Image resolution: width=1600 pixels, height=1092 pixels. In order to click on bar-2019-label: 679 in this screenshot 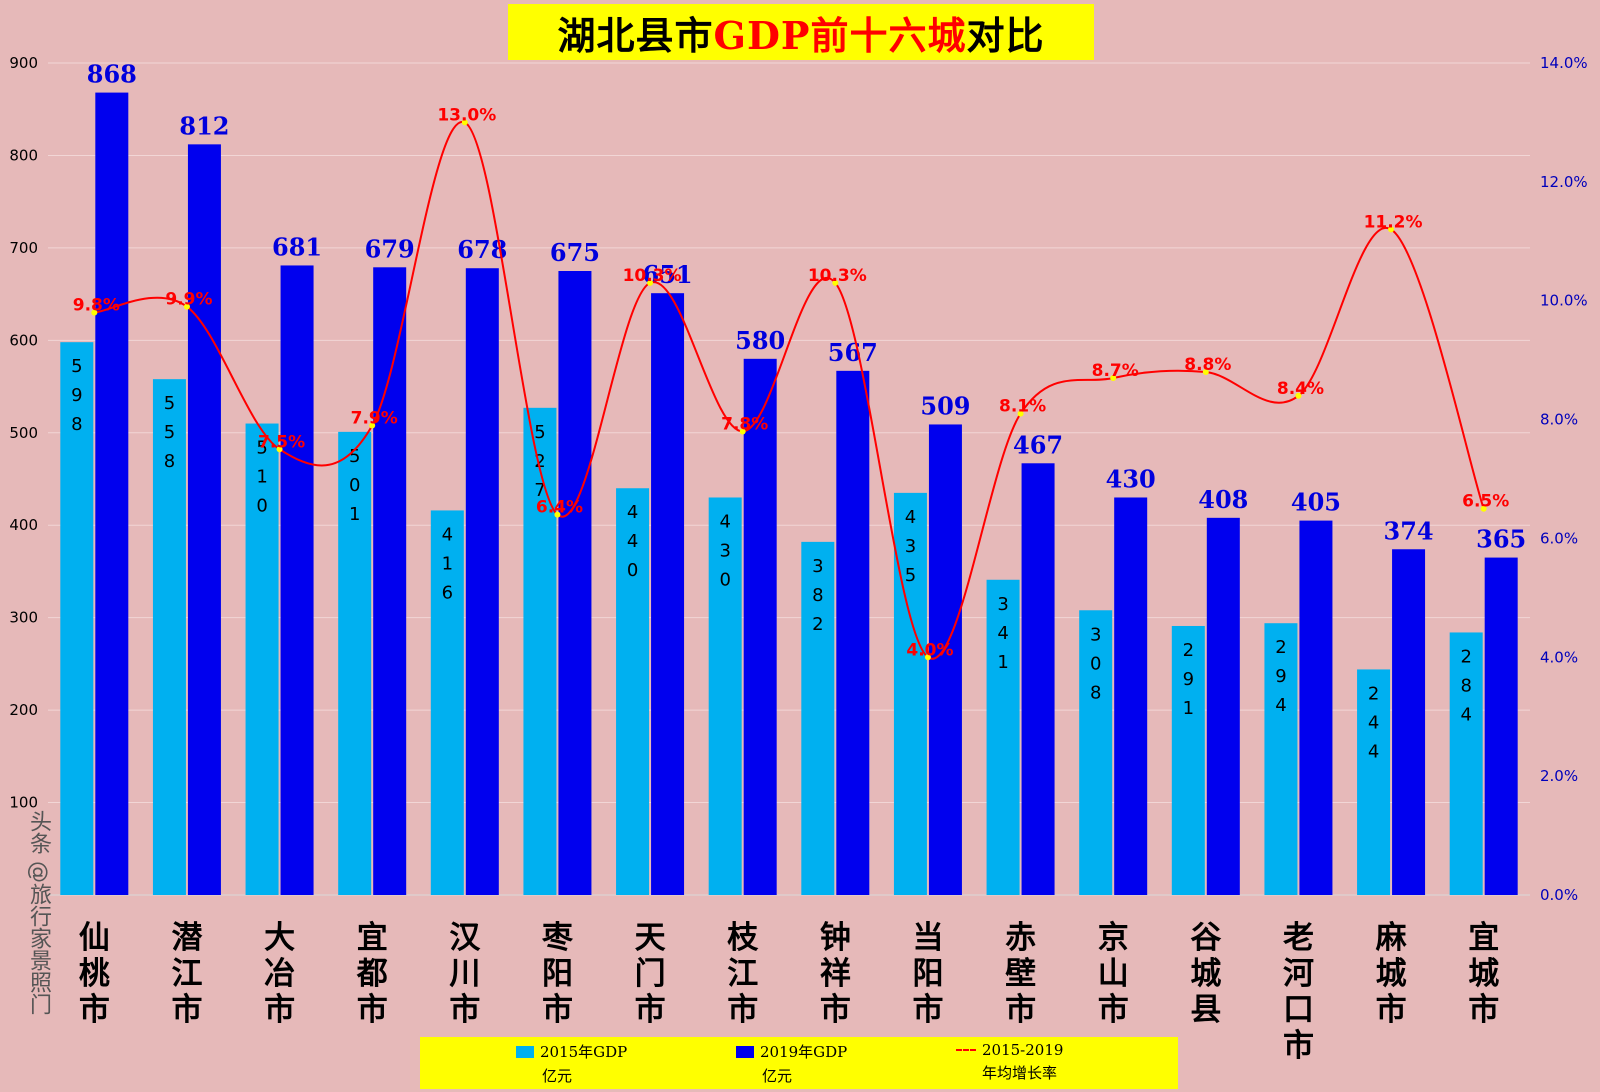, I will do `click(390, 248)`.